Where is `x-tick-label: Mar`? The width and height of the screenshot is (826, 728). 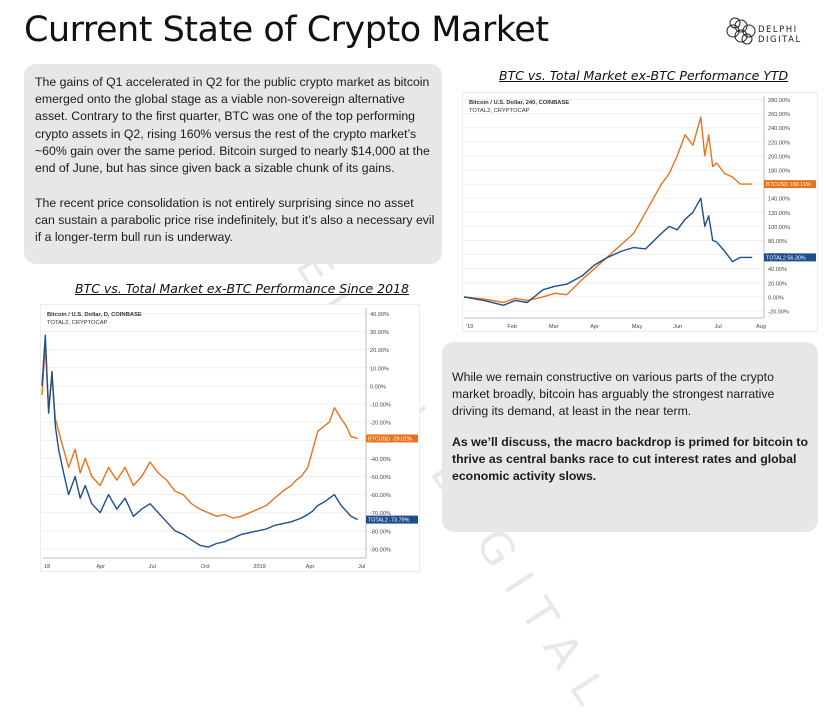 x-tick-label: Mar is located at coordinates (554, 327).